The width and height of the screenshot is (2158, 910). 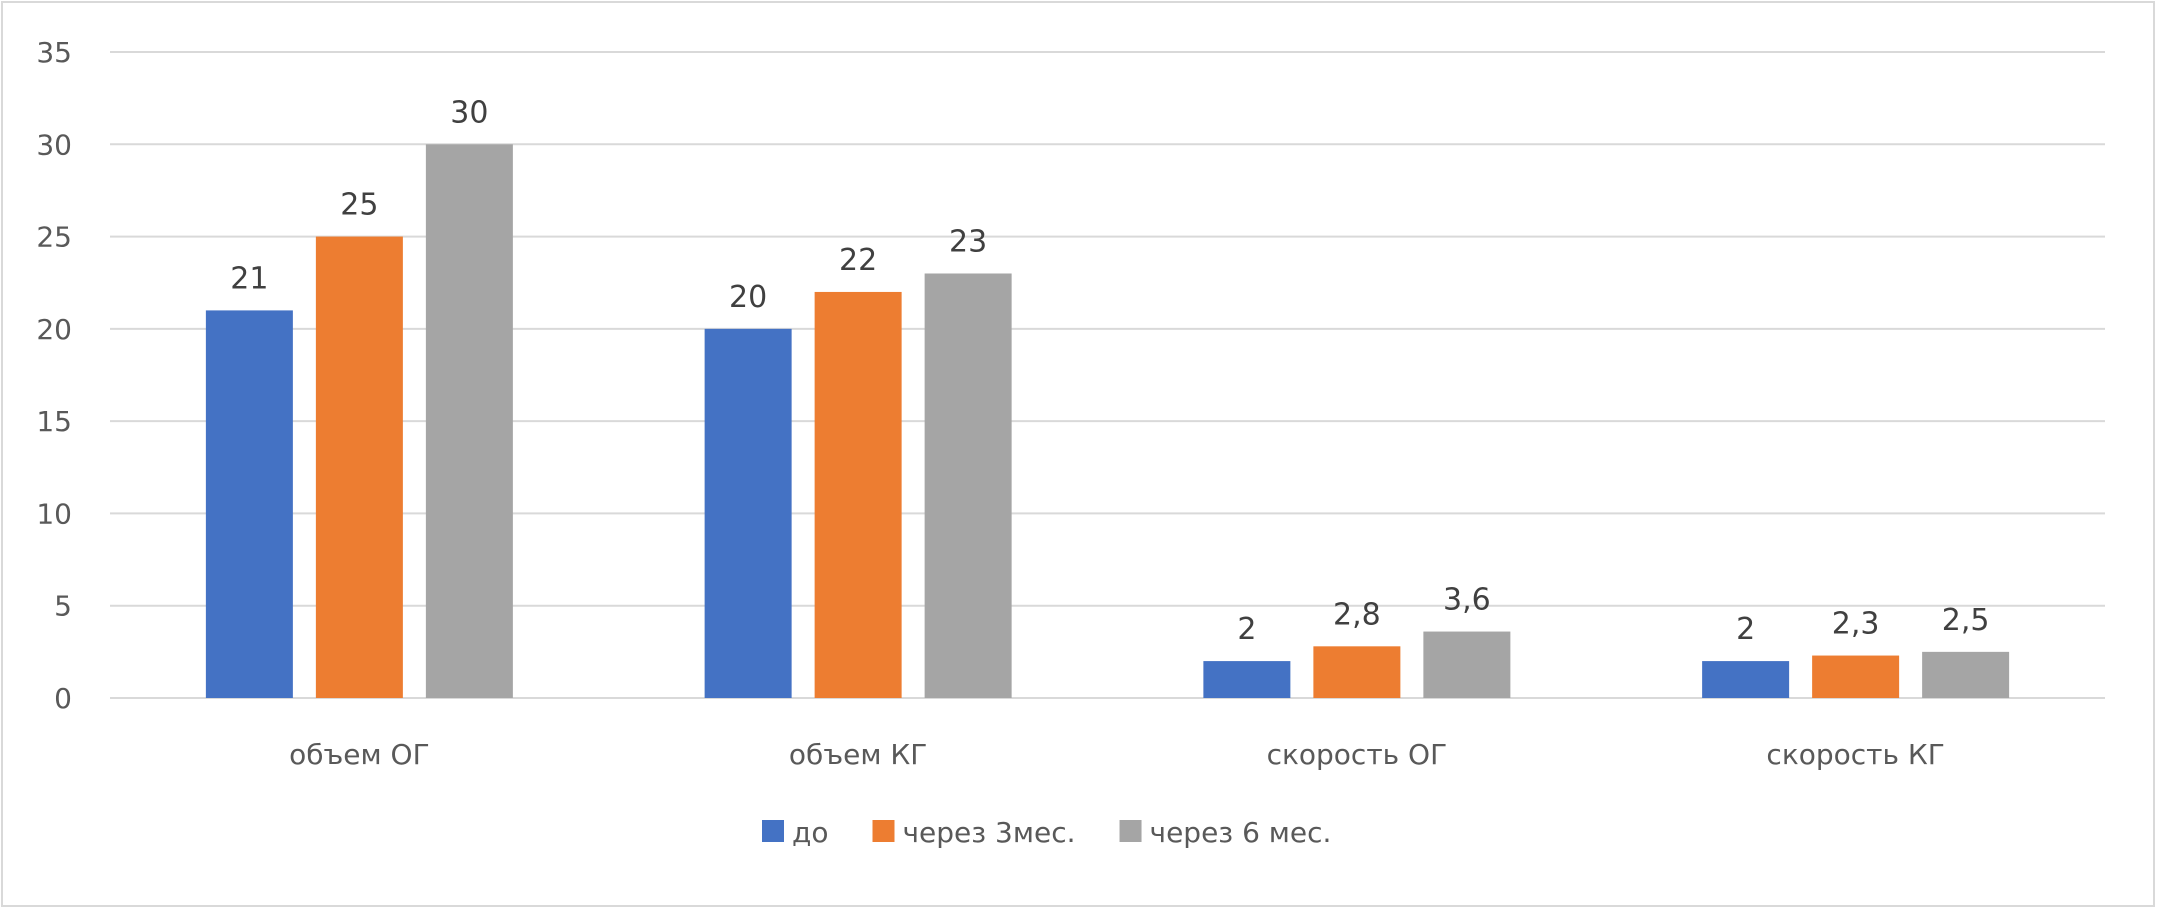 What do you see at coordinates (1357, 614) in the screenshot?
I see `data-label: 2,8` at bounding box center [1357, 614].